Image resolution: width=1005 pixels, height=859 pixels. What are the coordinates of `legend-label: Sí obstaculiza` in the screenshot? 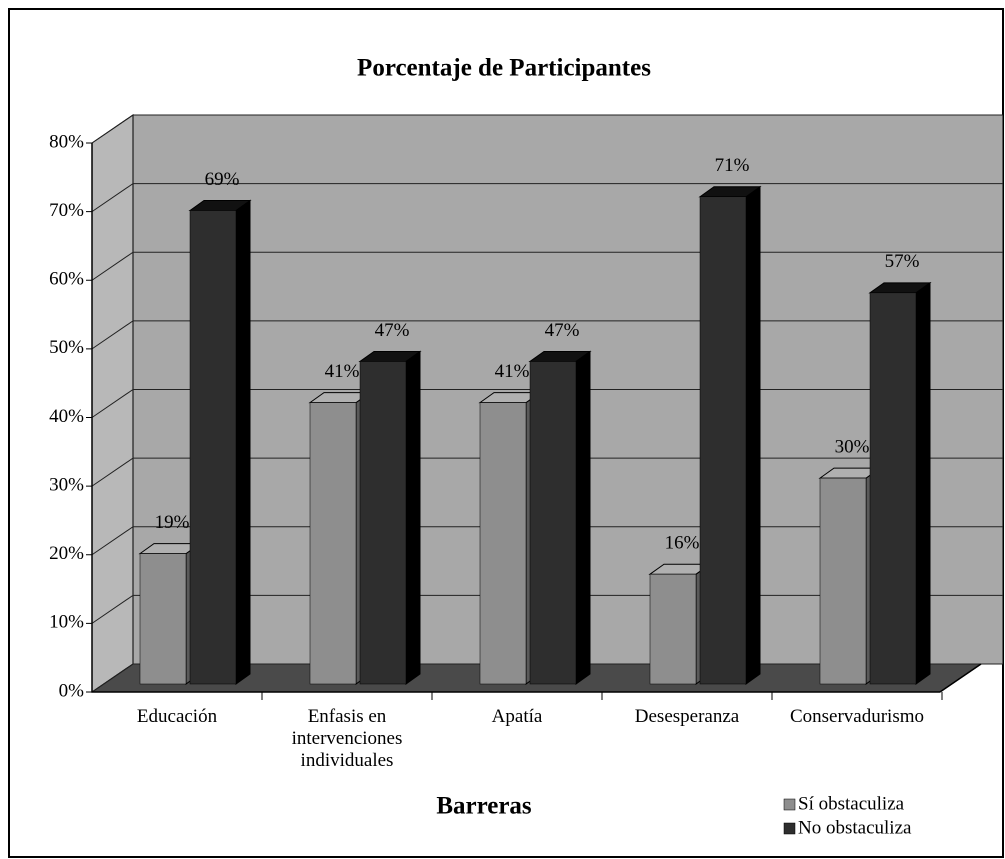 It's located at (851, 803).